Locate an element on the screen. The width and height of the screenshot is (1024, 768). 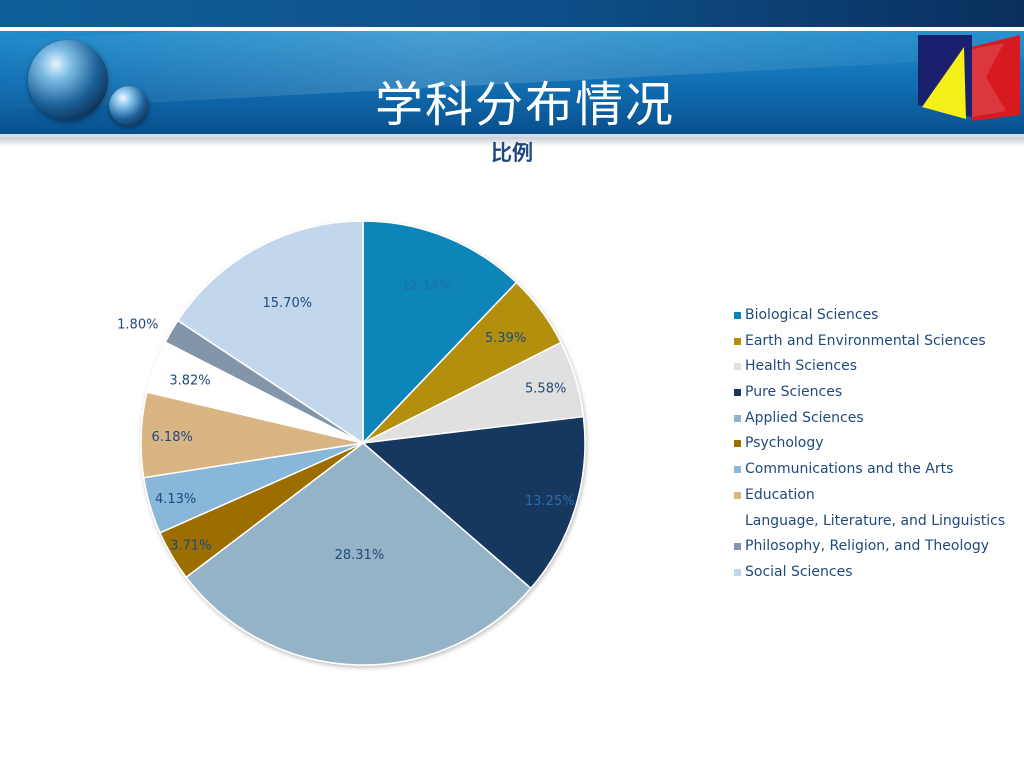
legend-item: Earth and Environmental Sciences is located at coordinates (879, 343).